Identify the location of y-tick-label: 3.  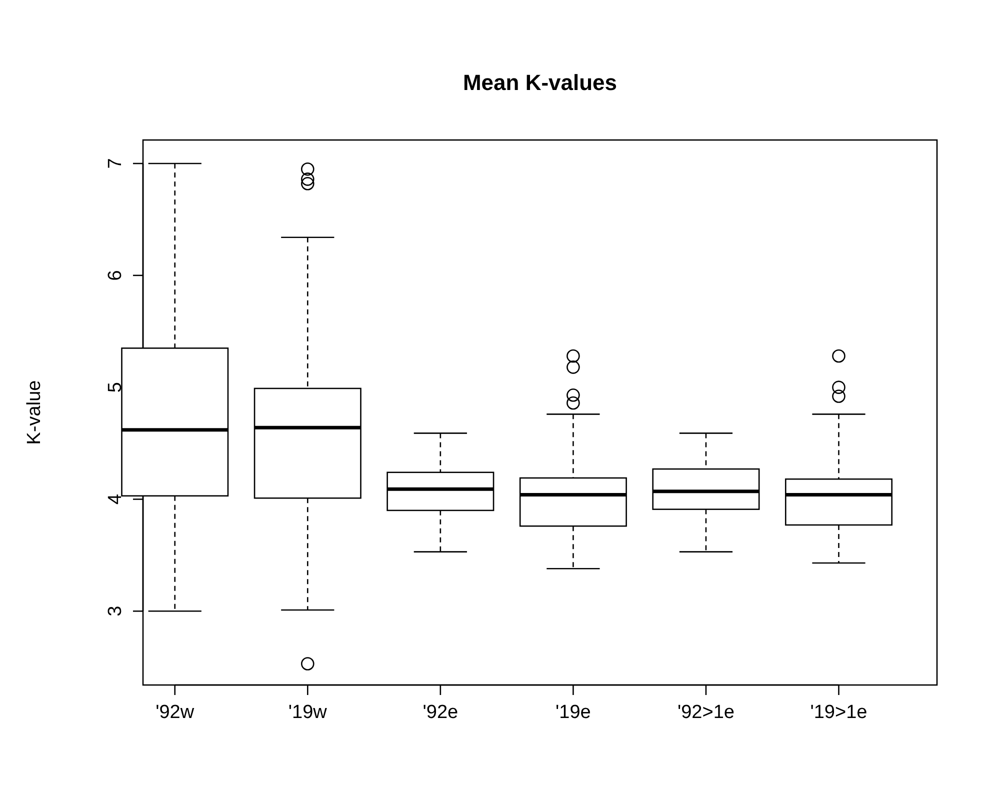
(115, 611).